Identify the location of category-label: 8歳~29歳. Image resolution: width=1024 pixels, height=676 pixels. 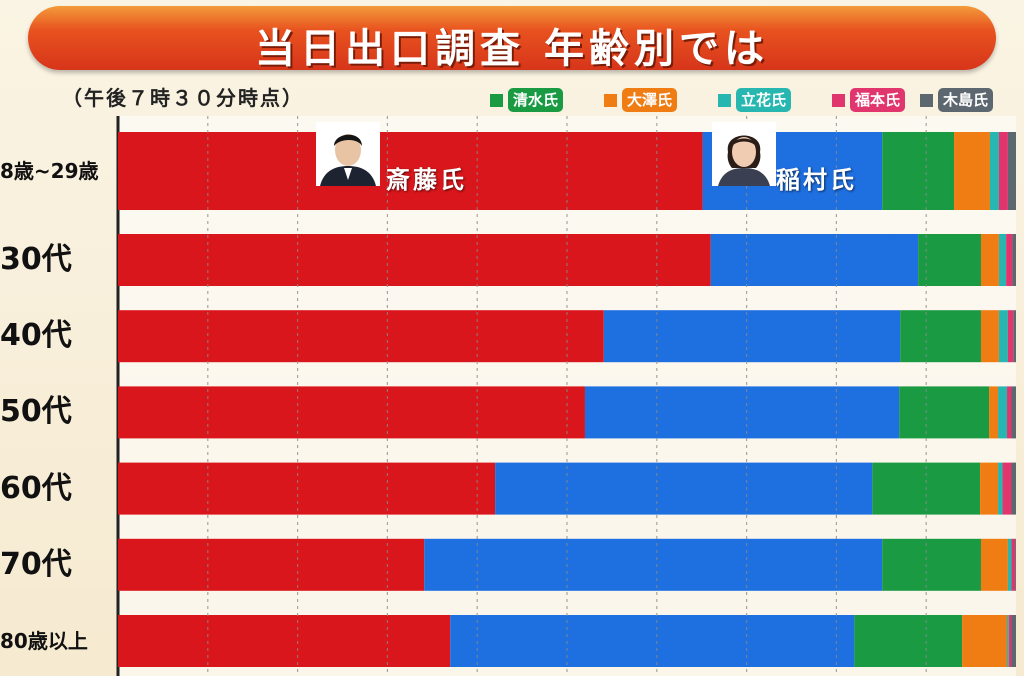
(49, 171).